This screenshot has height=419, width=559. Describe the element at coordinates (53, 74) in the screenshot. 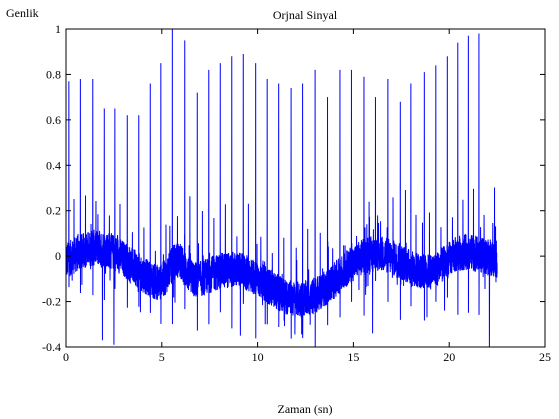

I see `y-tick-label: 0.8` at that location.